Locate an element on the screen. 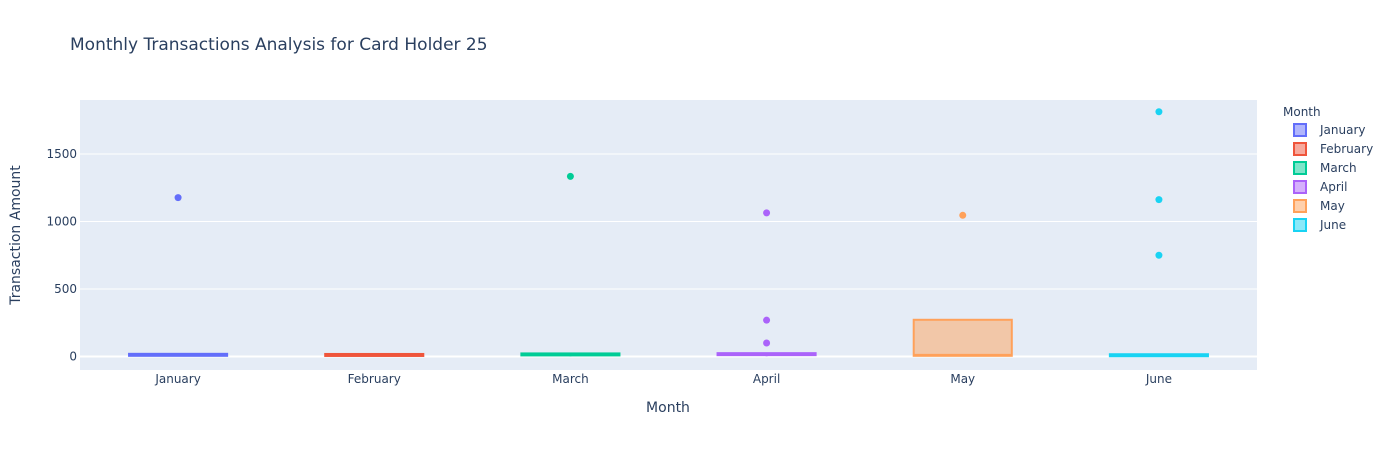  legend-label: February is located at coordinates (1346, 149).